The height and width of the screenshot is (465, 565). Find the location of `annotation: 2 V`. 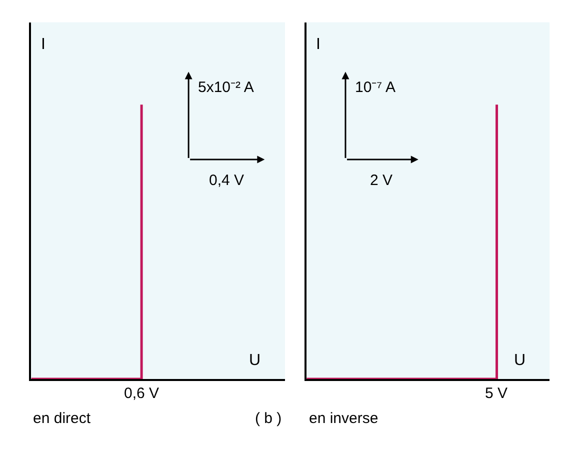

annotation: 2 V is located at coordinates (381, 180).